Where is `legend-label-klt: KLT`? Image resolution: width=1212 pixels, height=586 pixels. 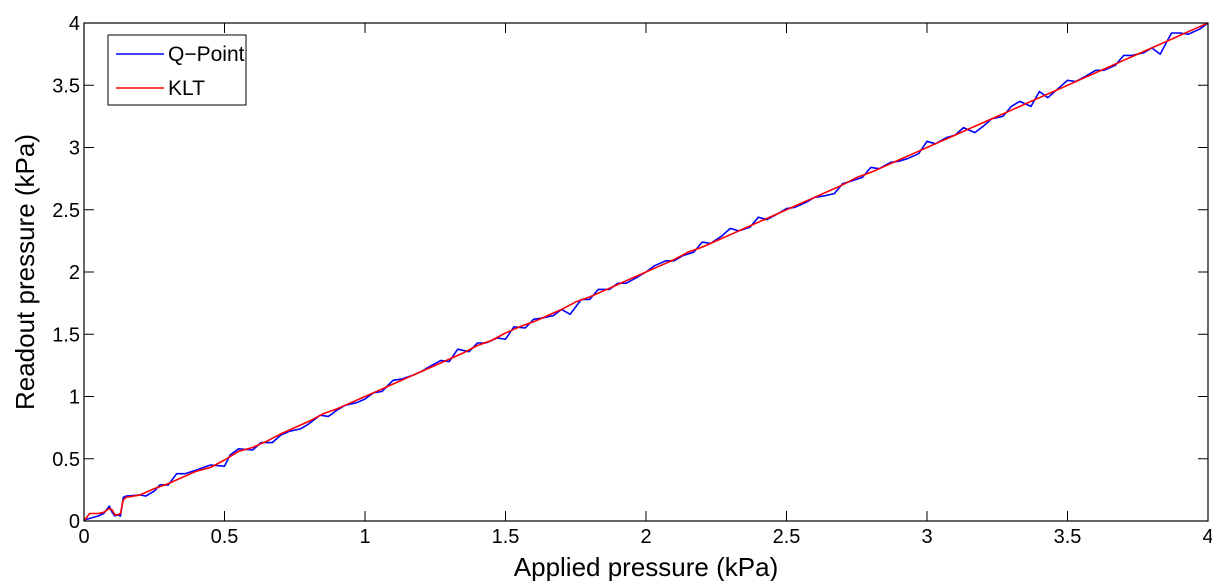
legend-label-klt: KLT is located at coordinates (186, 88).